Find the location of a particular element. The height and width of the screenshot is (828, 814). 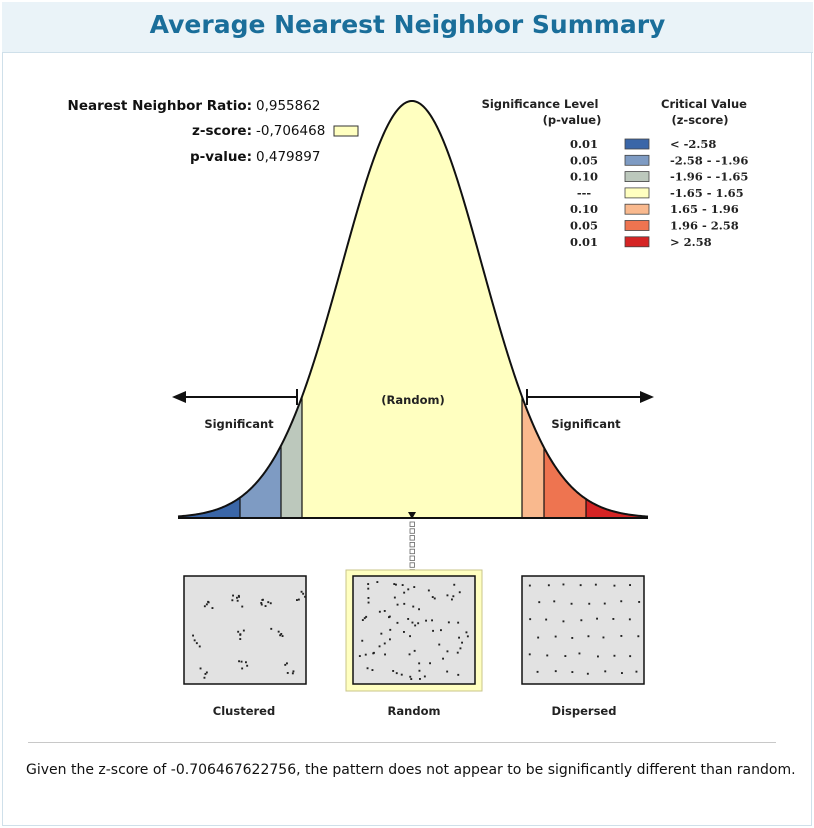

page-title: Average Nearest Neighbor Summary is located at coordinates (407, 24).